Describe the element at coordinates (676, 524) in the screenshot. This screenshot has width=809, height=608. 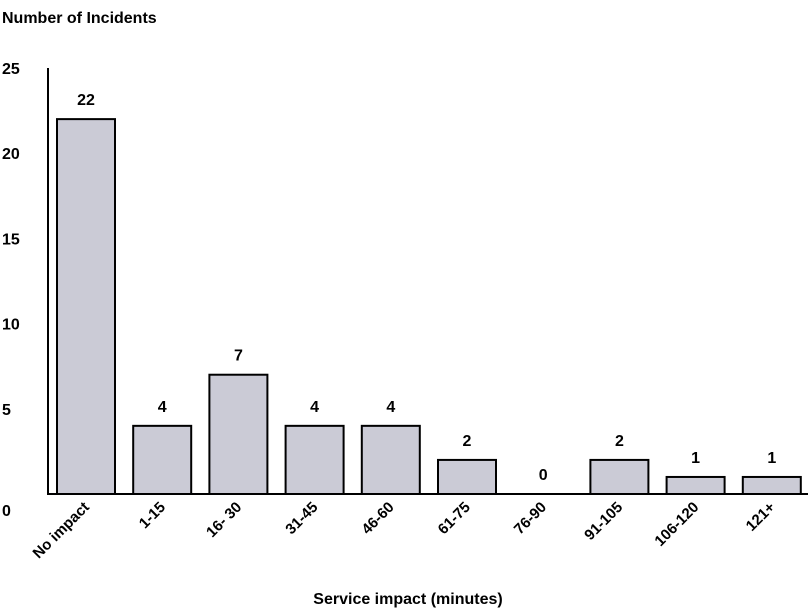
I see `x-tick-label: 106-120` at that location.